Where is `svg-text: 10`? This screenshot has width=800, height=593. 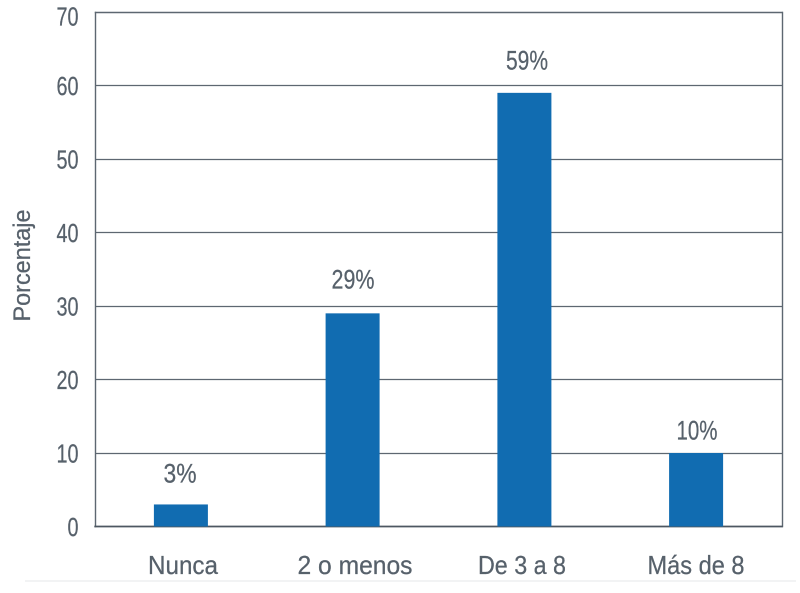 svg-text: 10 is located at coordinates (68, 453).